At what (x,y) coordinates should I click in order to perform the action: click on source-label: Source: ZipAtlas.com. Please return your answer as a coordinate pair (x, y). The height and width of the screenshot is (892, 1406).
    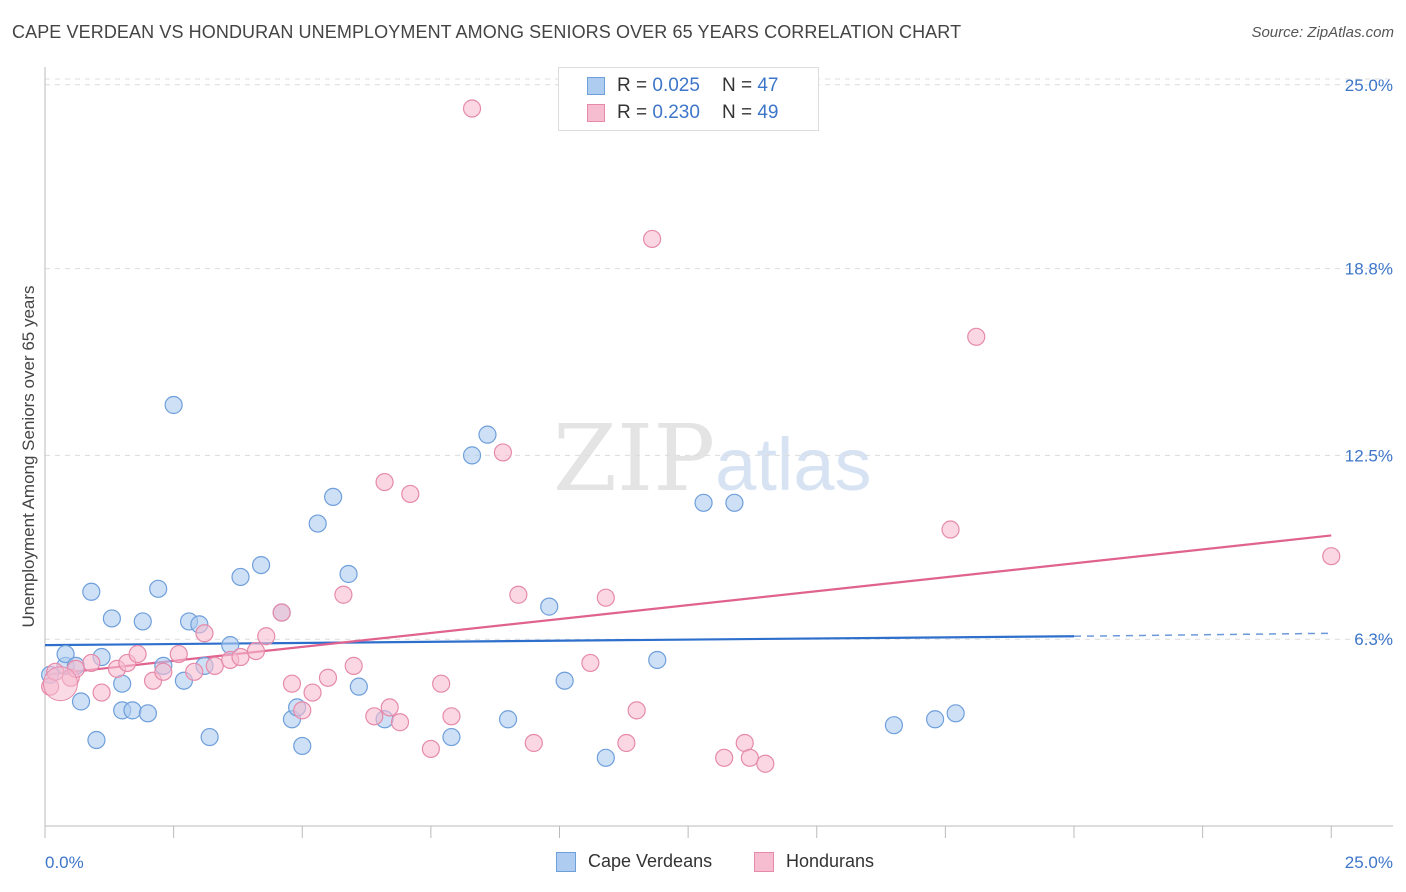
    Looking at the image, I should click on (1322, 32).